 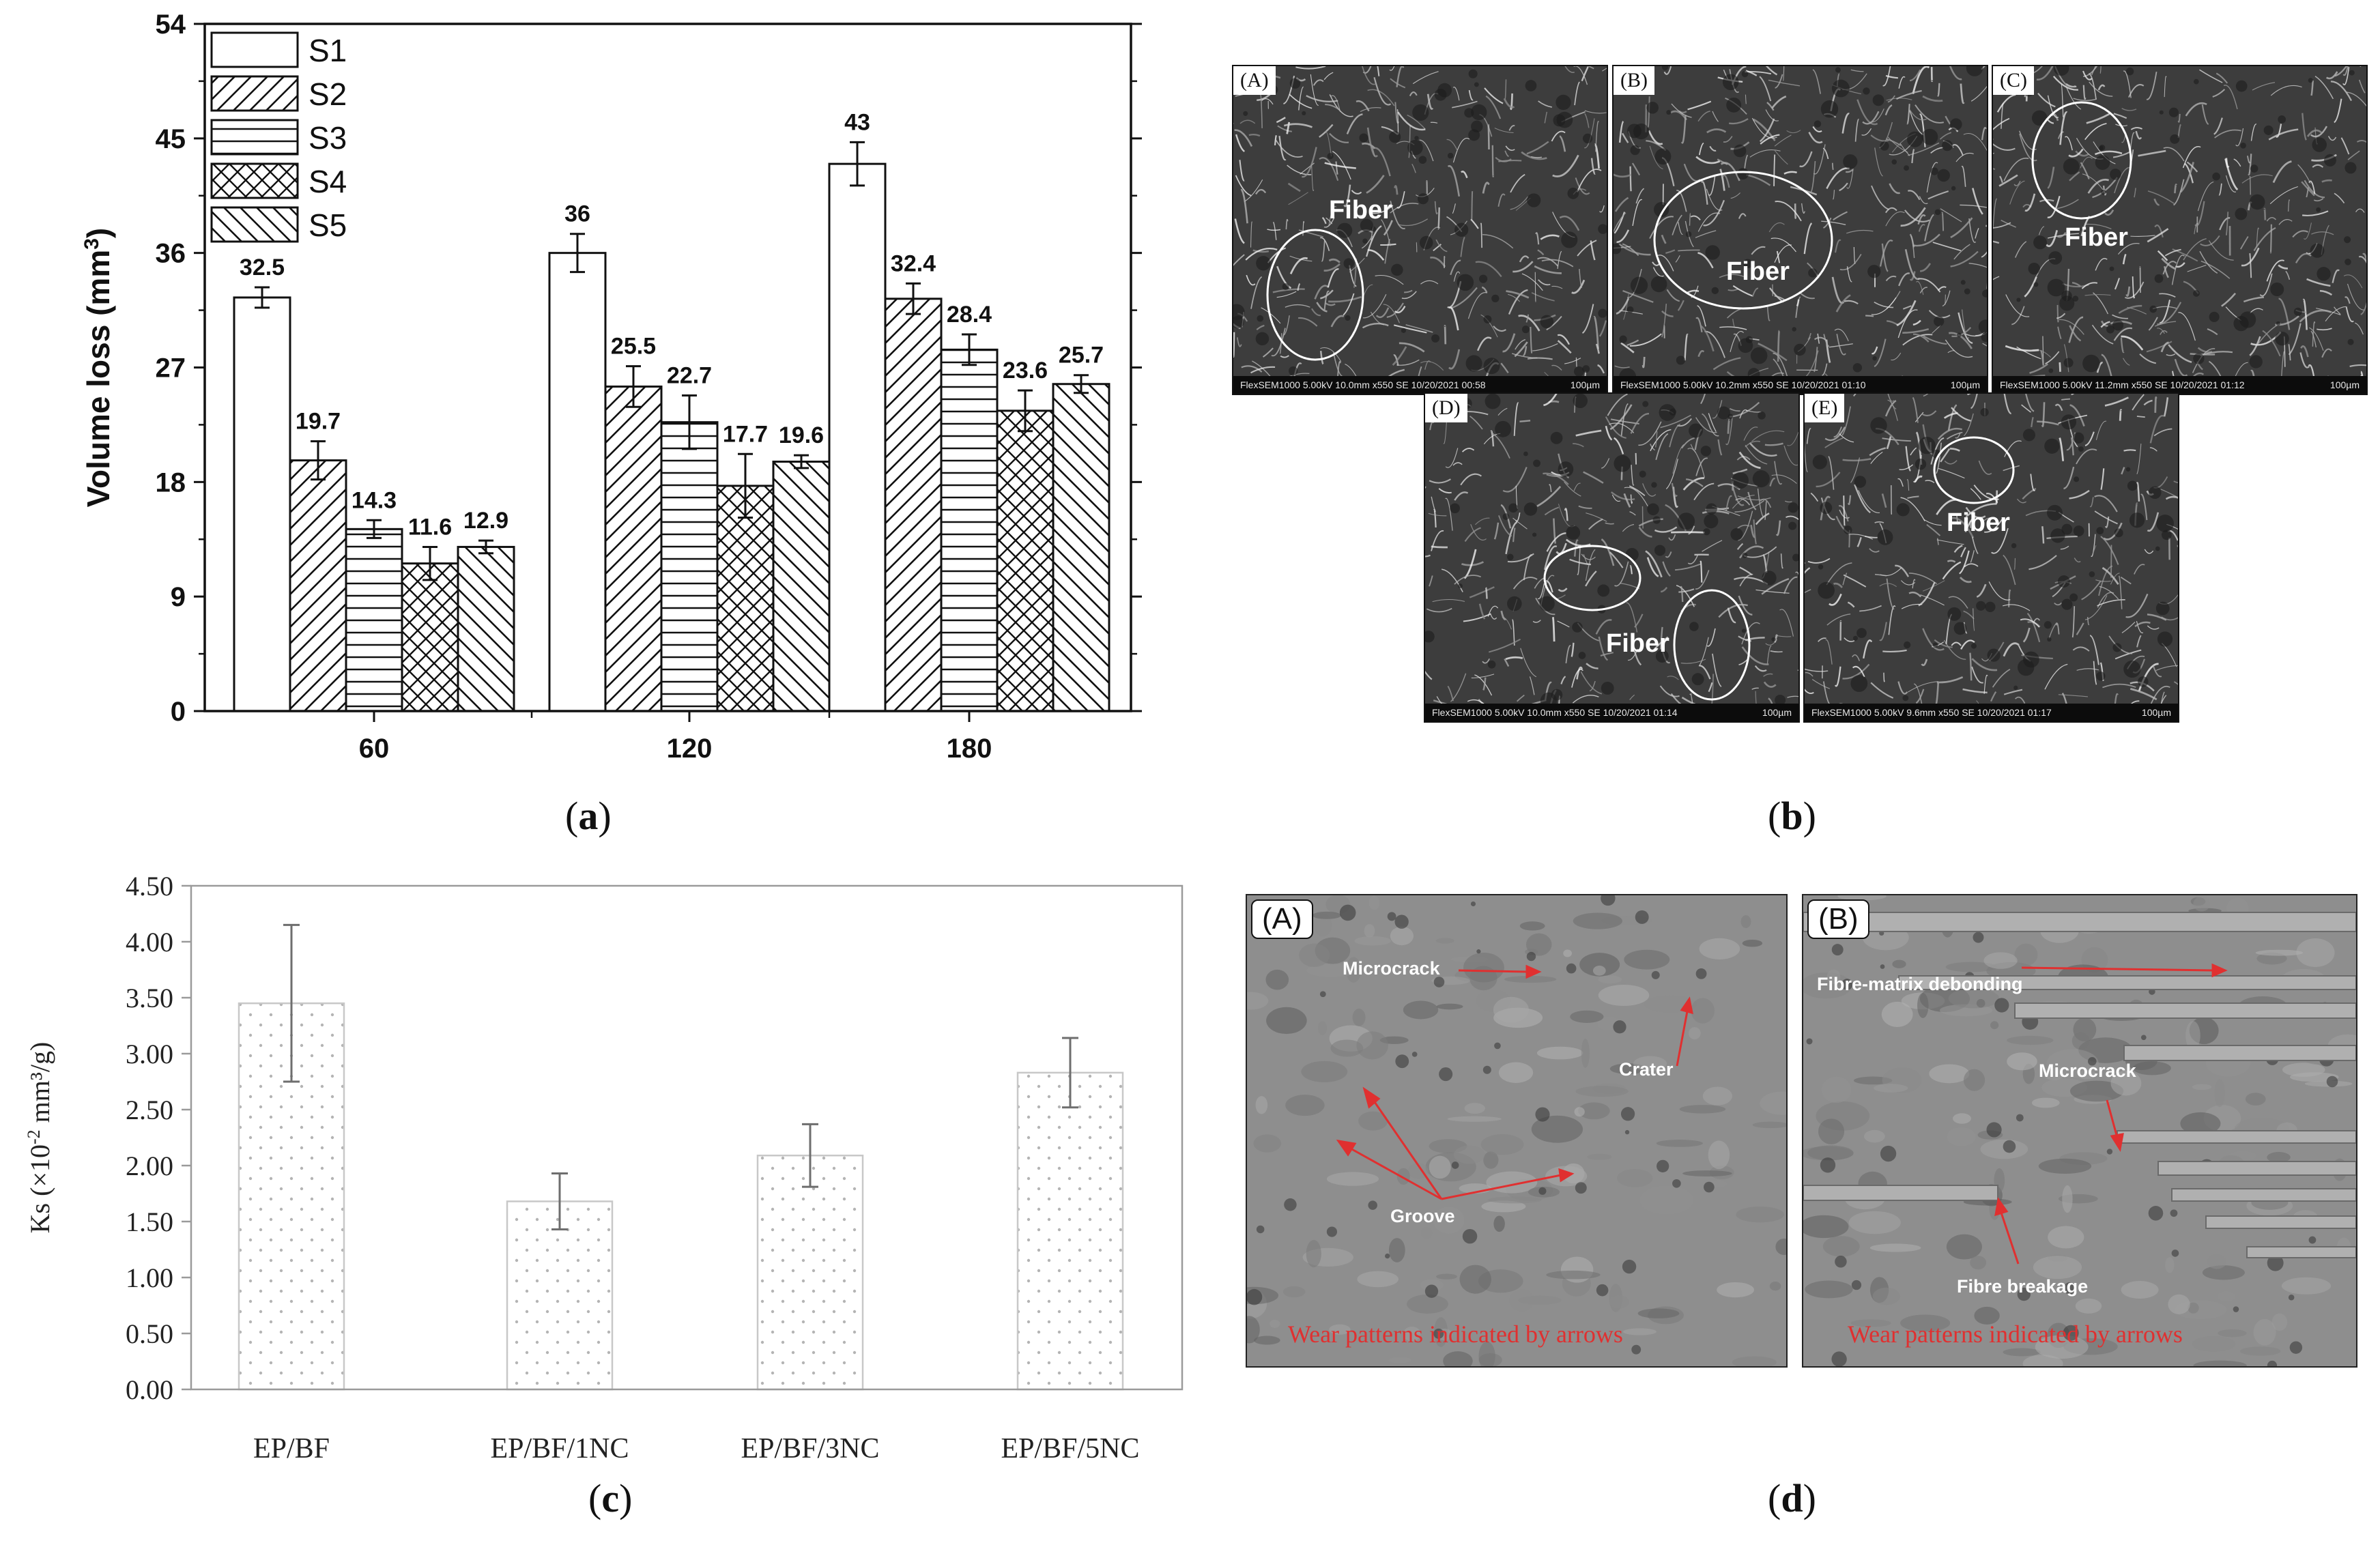 I want to click on y-tick-label: 3.00, so click(x=149, y=1054).